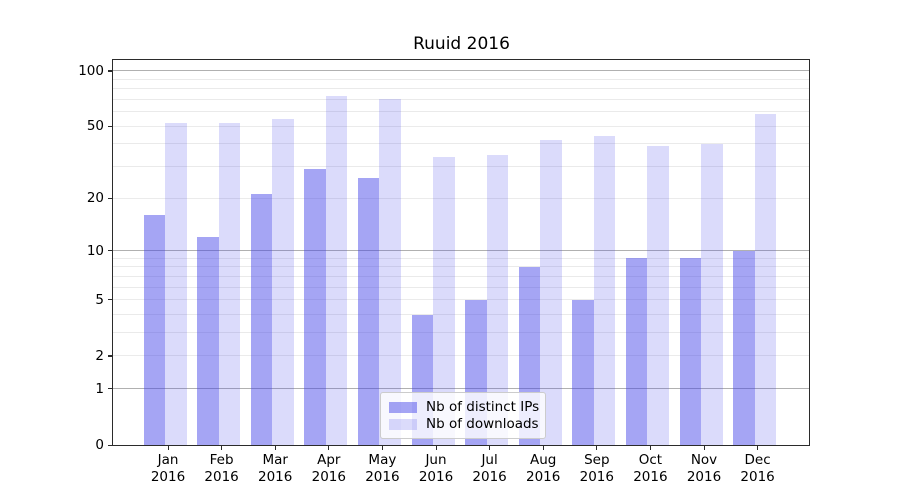  I want to click on y-tick-label-10: 10, so click(95, 250).